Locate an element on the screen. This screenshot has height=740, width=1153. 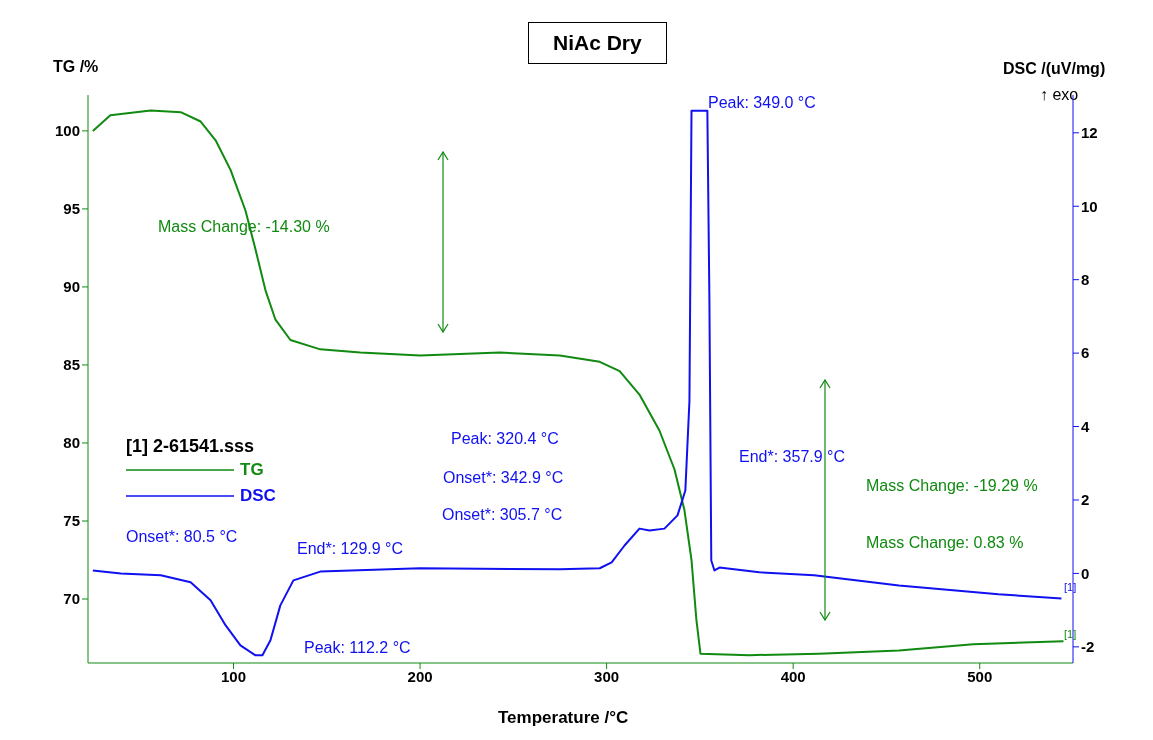
annotation: End*: 129.9 °C is located at coordinates (350, 549).